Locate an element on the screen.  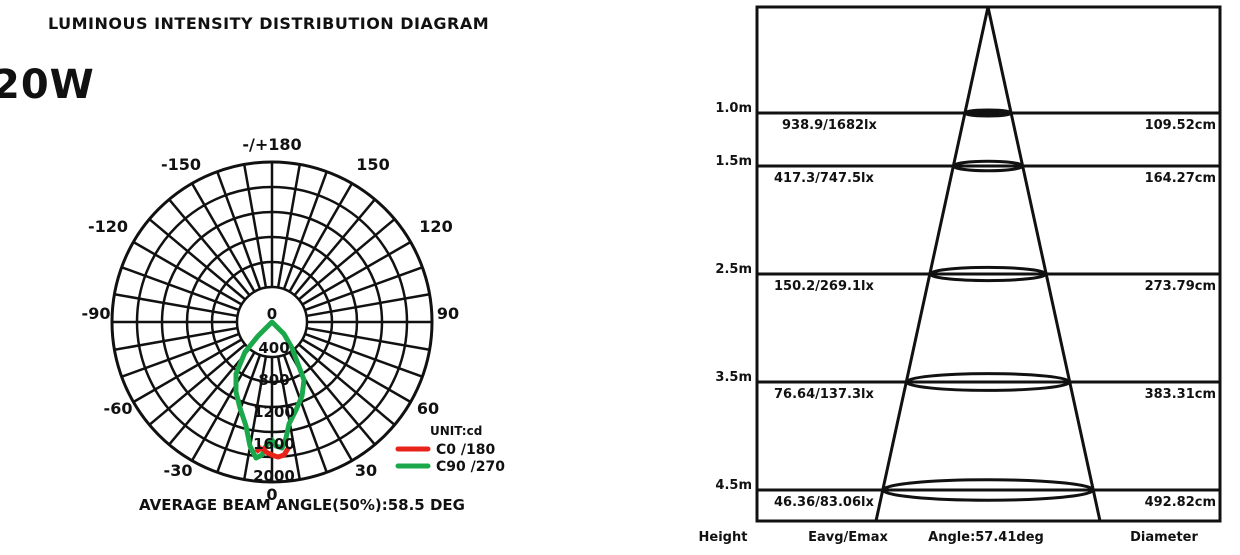
center-label: 0 is located at coordinates (272, 314).